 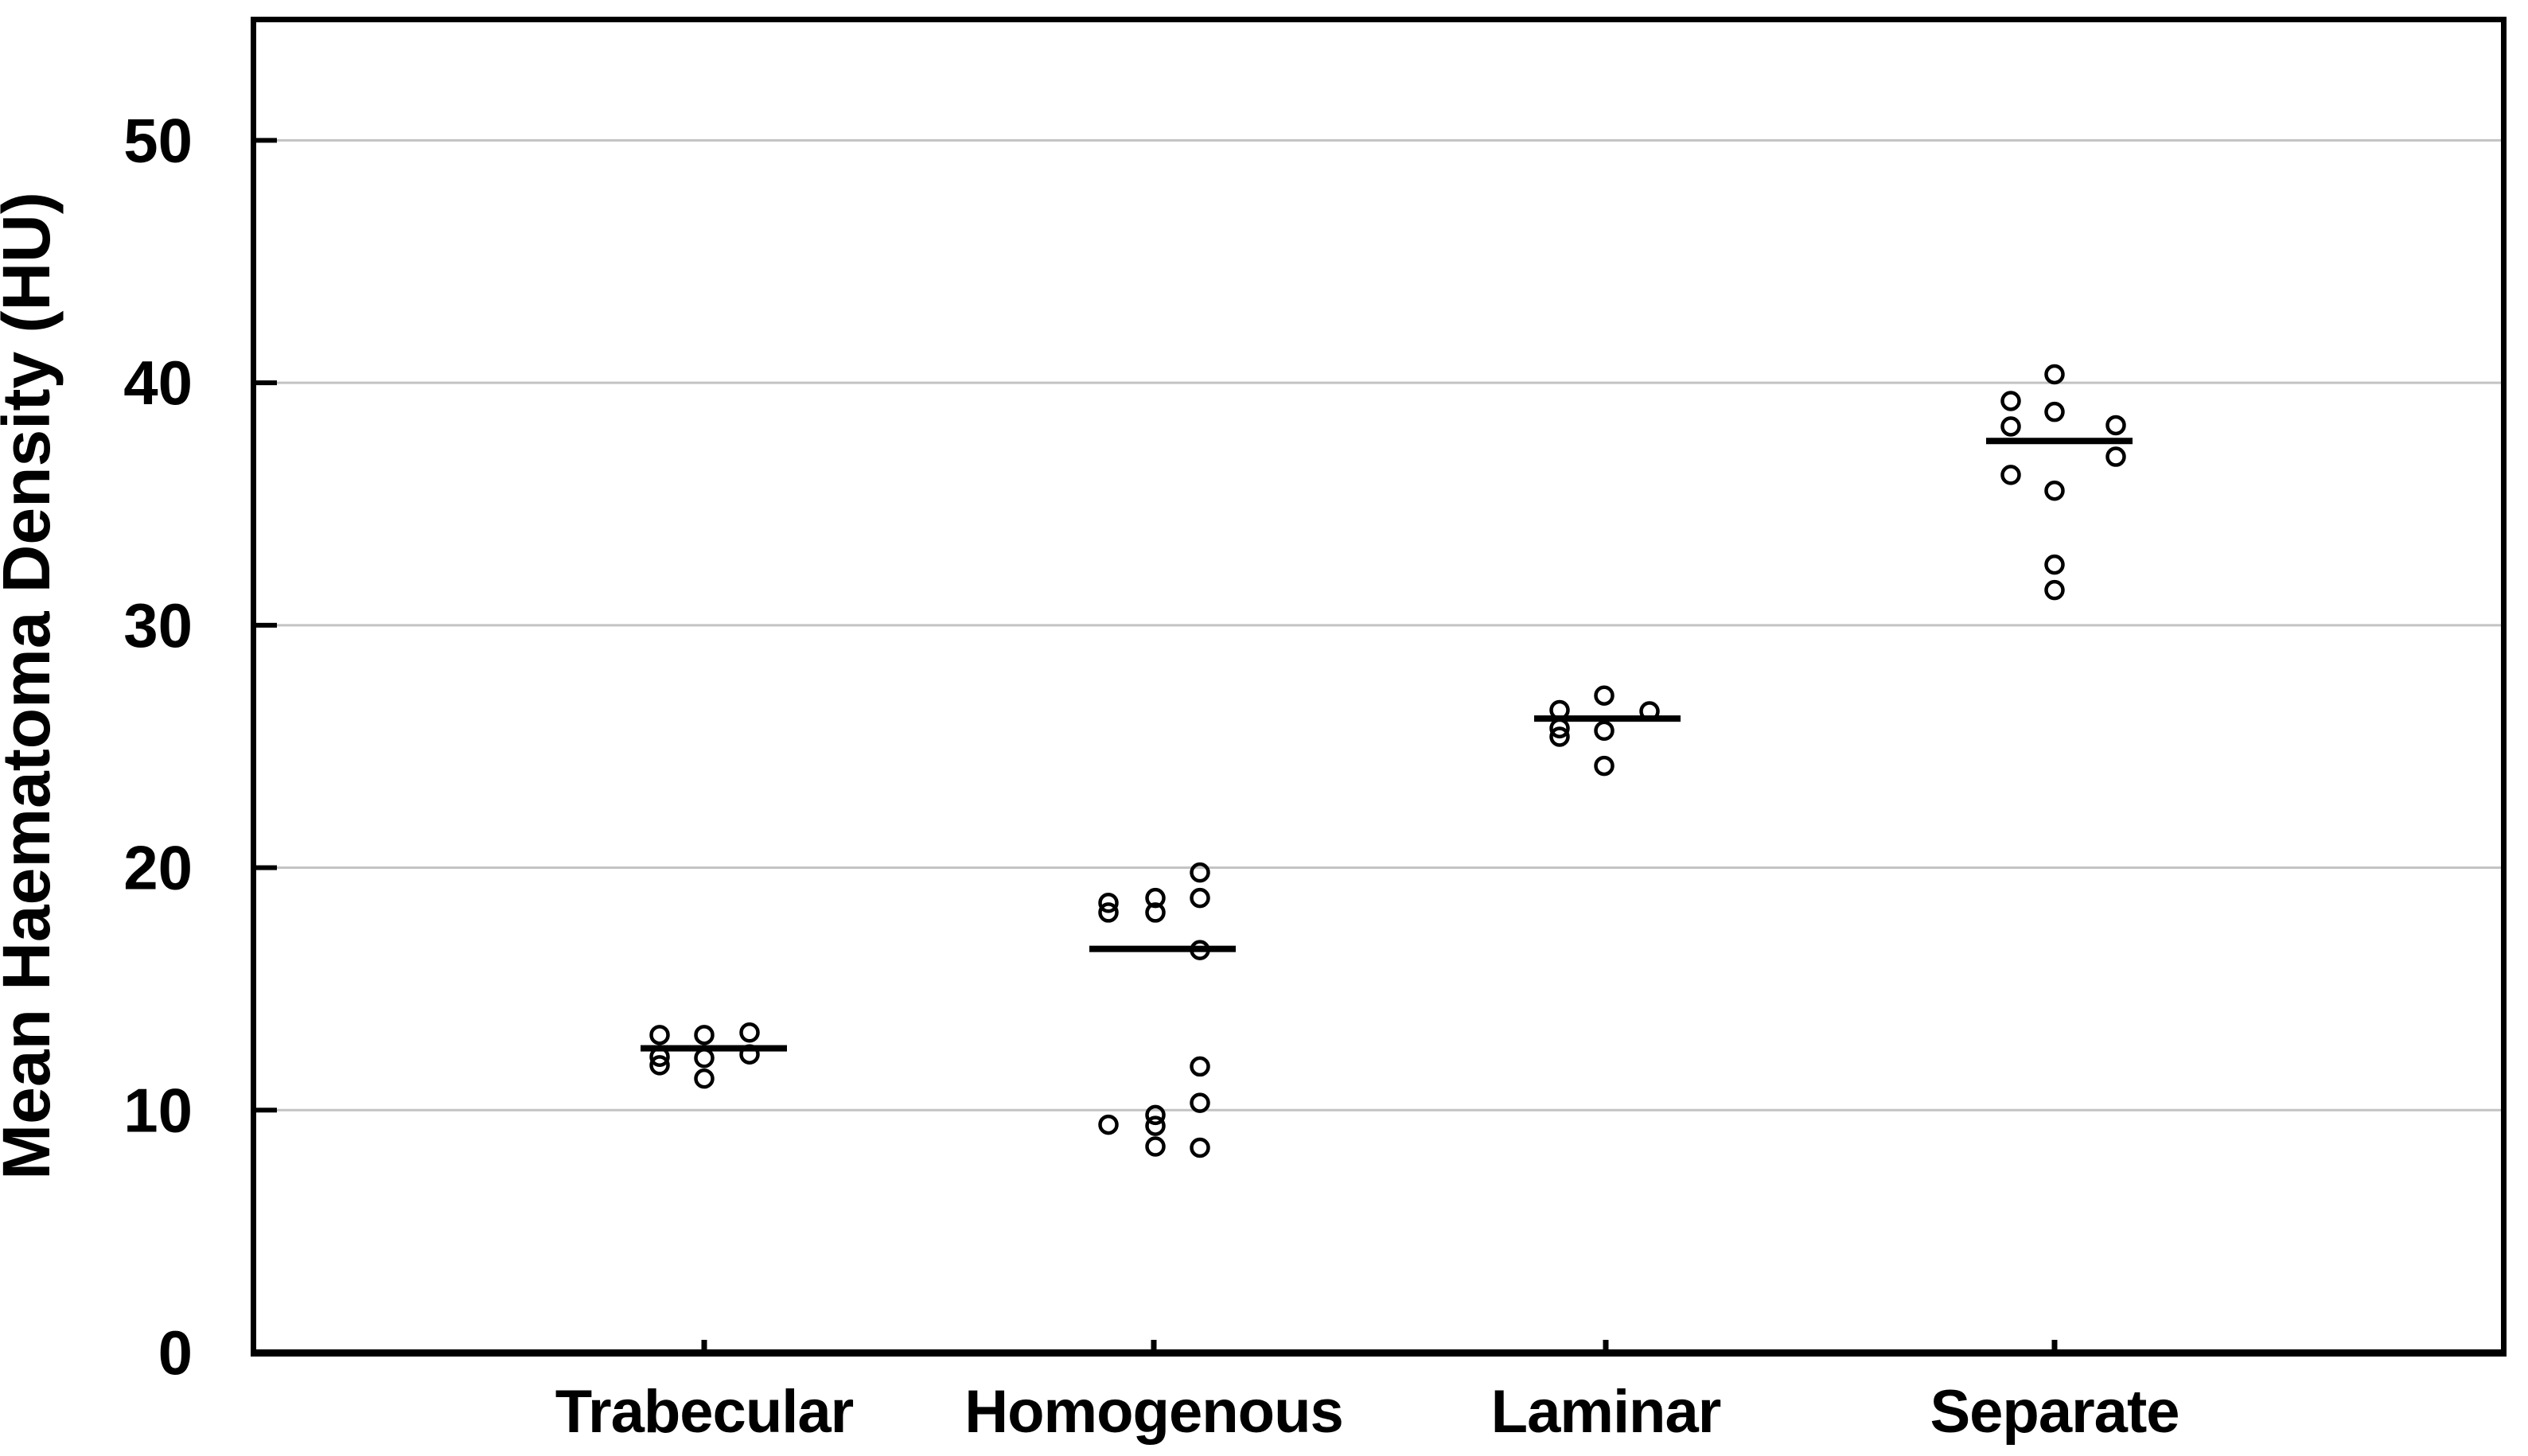 I want to click on mean-line-trabecular, so click(x=714, y=1048).